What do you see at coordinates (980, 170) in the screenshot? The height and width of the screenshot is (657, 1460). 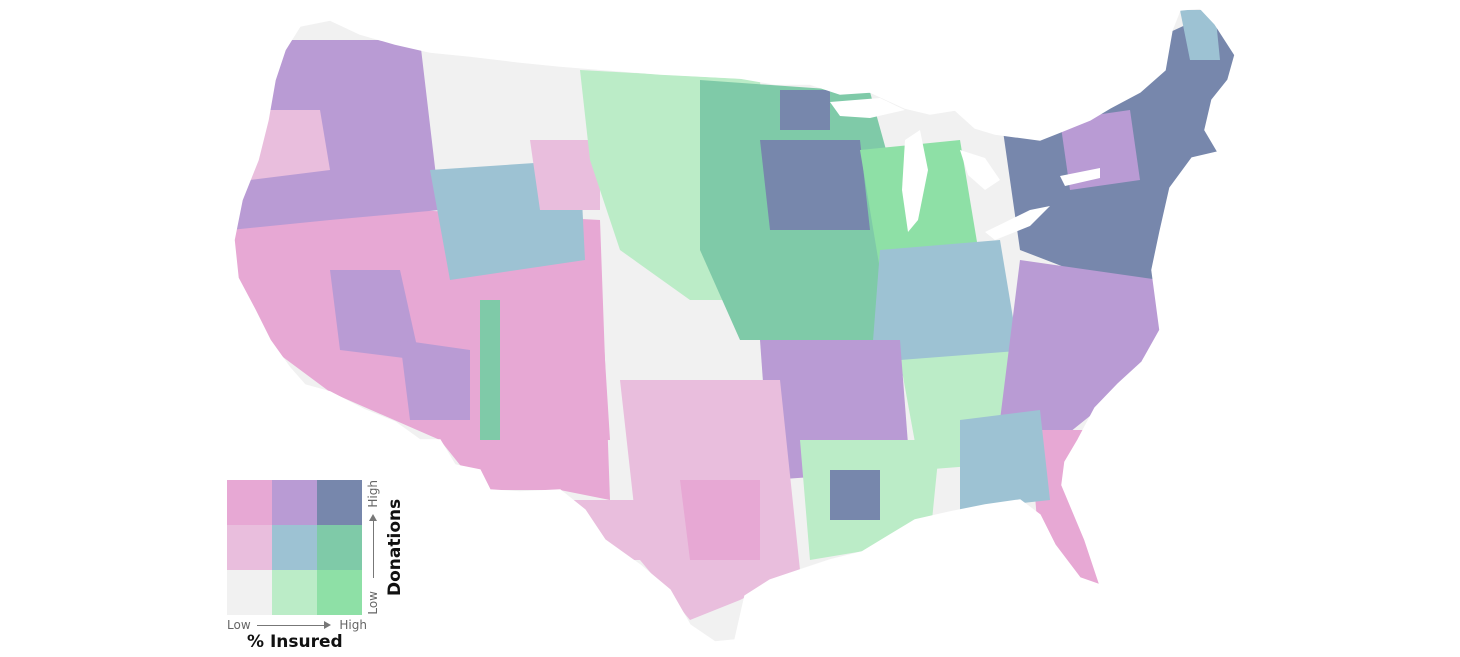 I see `lake-huron` at bounding box center [980, 170].